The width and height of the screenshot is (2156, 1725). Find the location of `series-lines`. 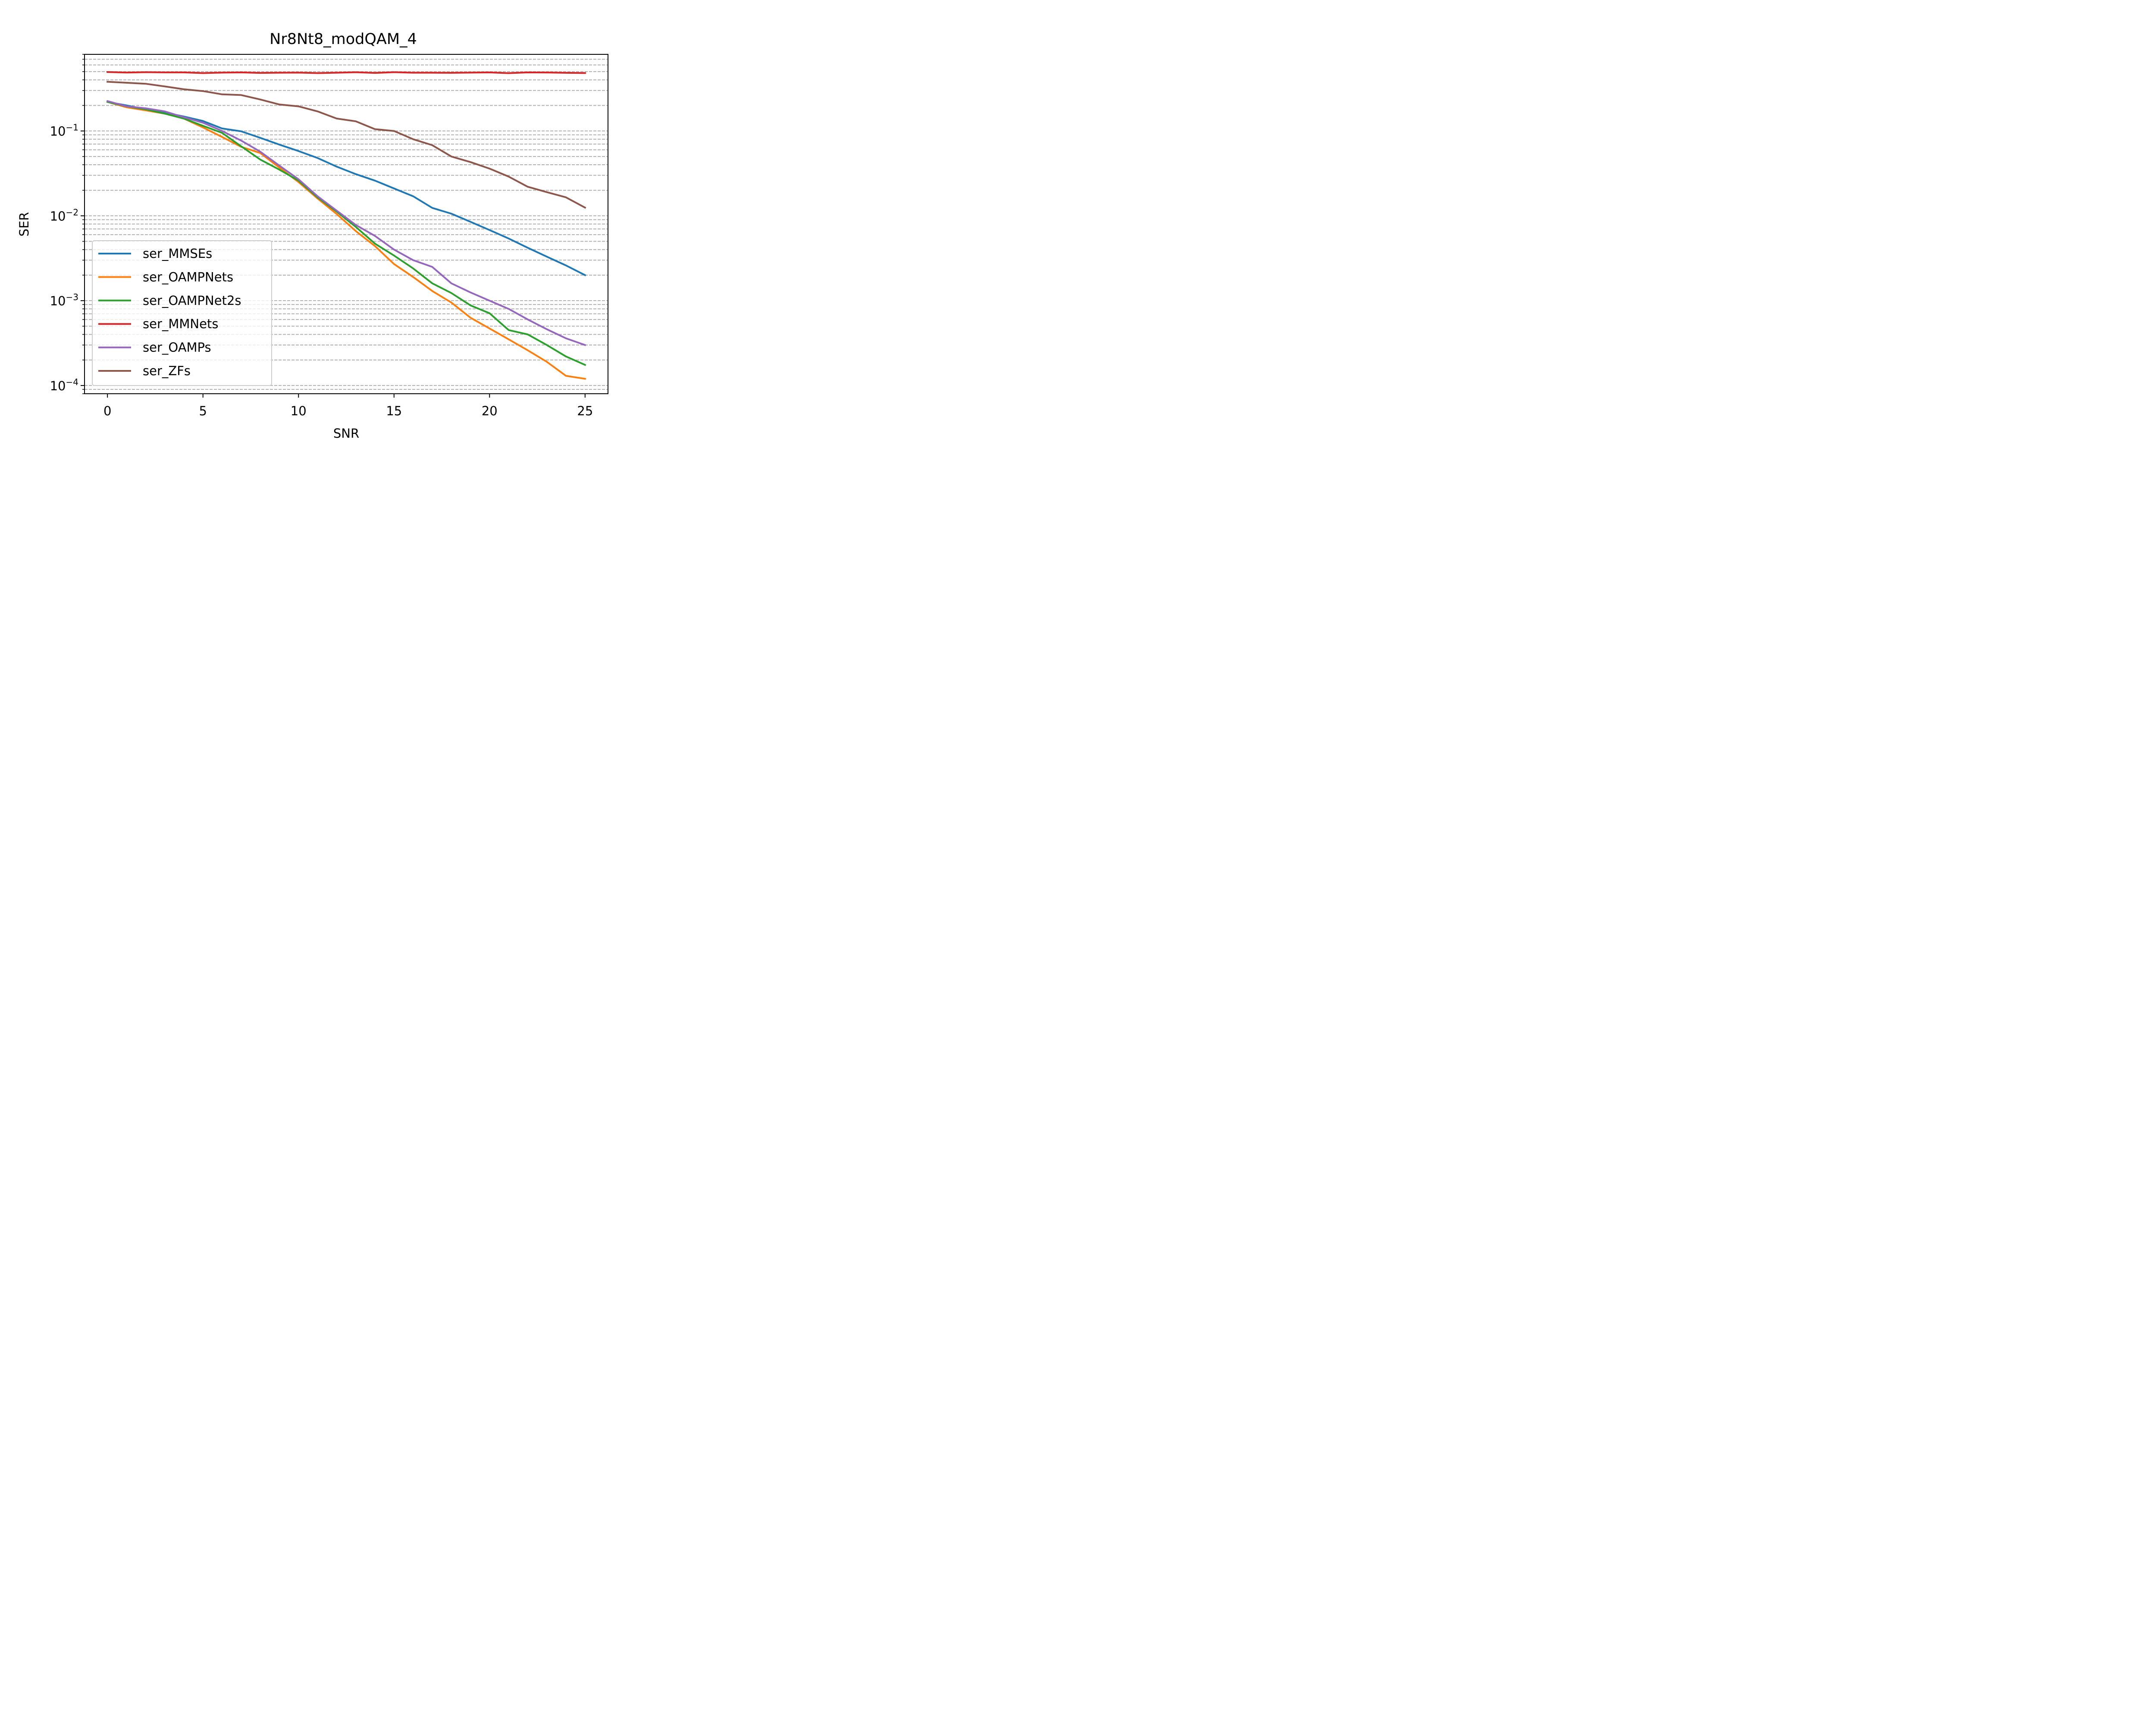

series-lines is located at coordinates (346, 226).